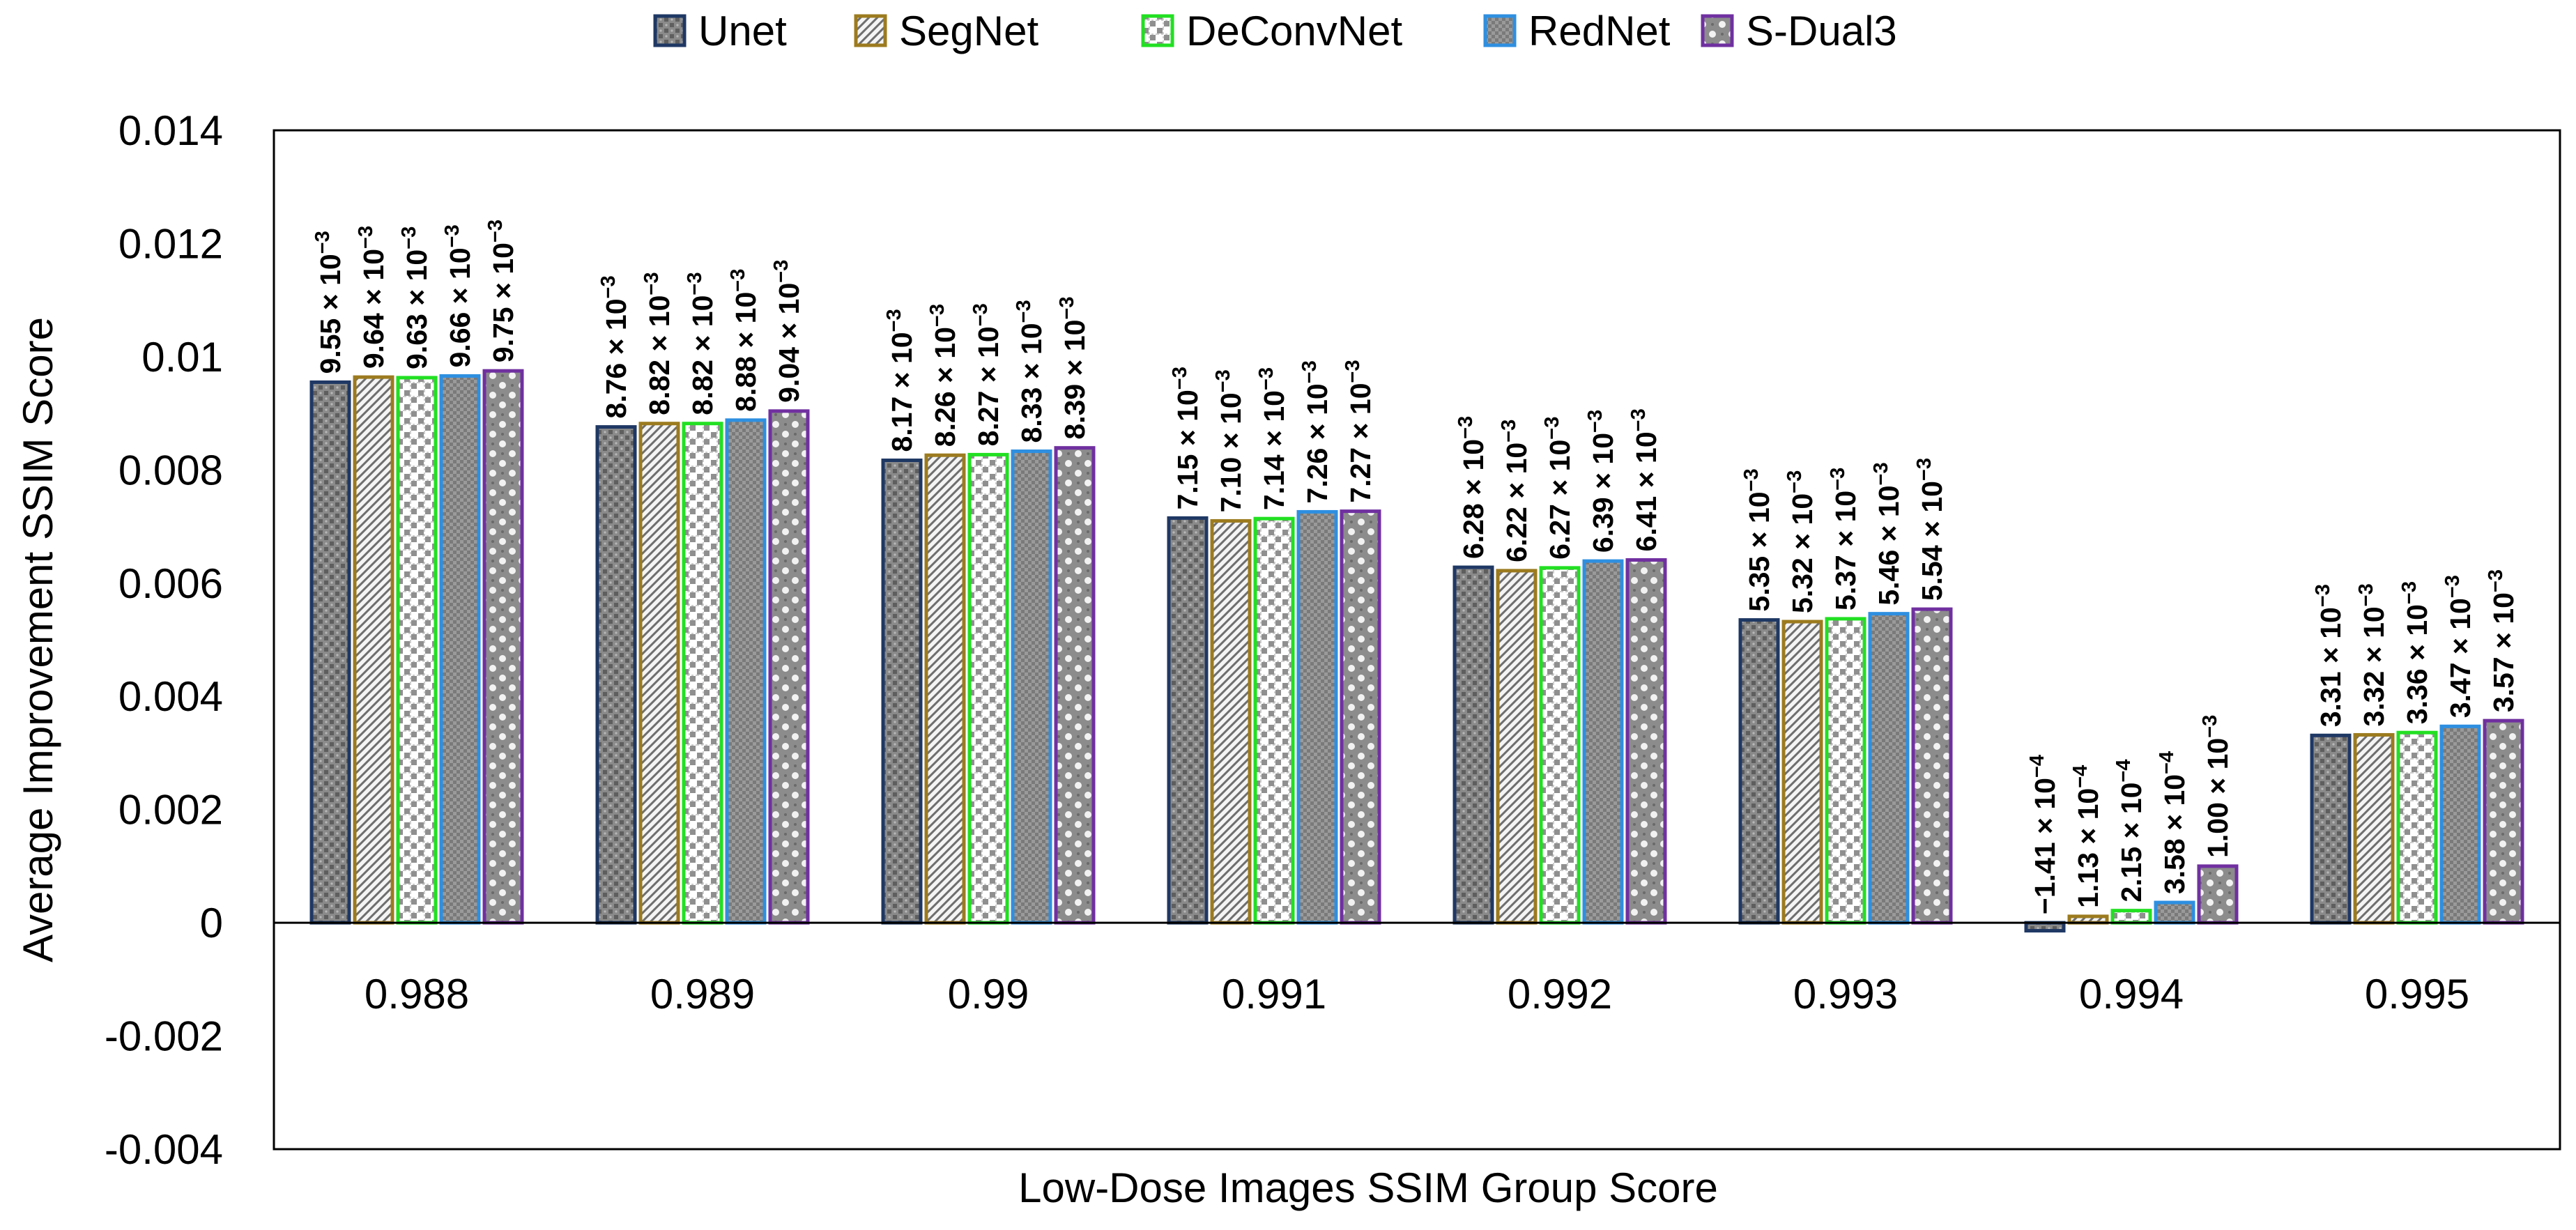 Image resolution: width=2576 pixels, height=1230 pixels. Describe the element at coordinates (170, 130) in the screenshot. I see `y-tick-label: 0.014` at that location.